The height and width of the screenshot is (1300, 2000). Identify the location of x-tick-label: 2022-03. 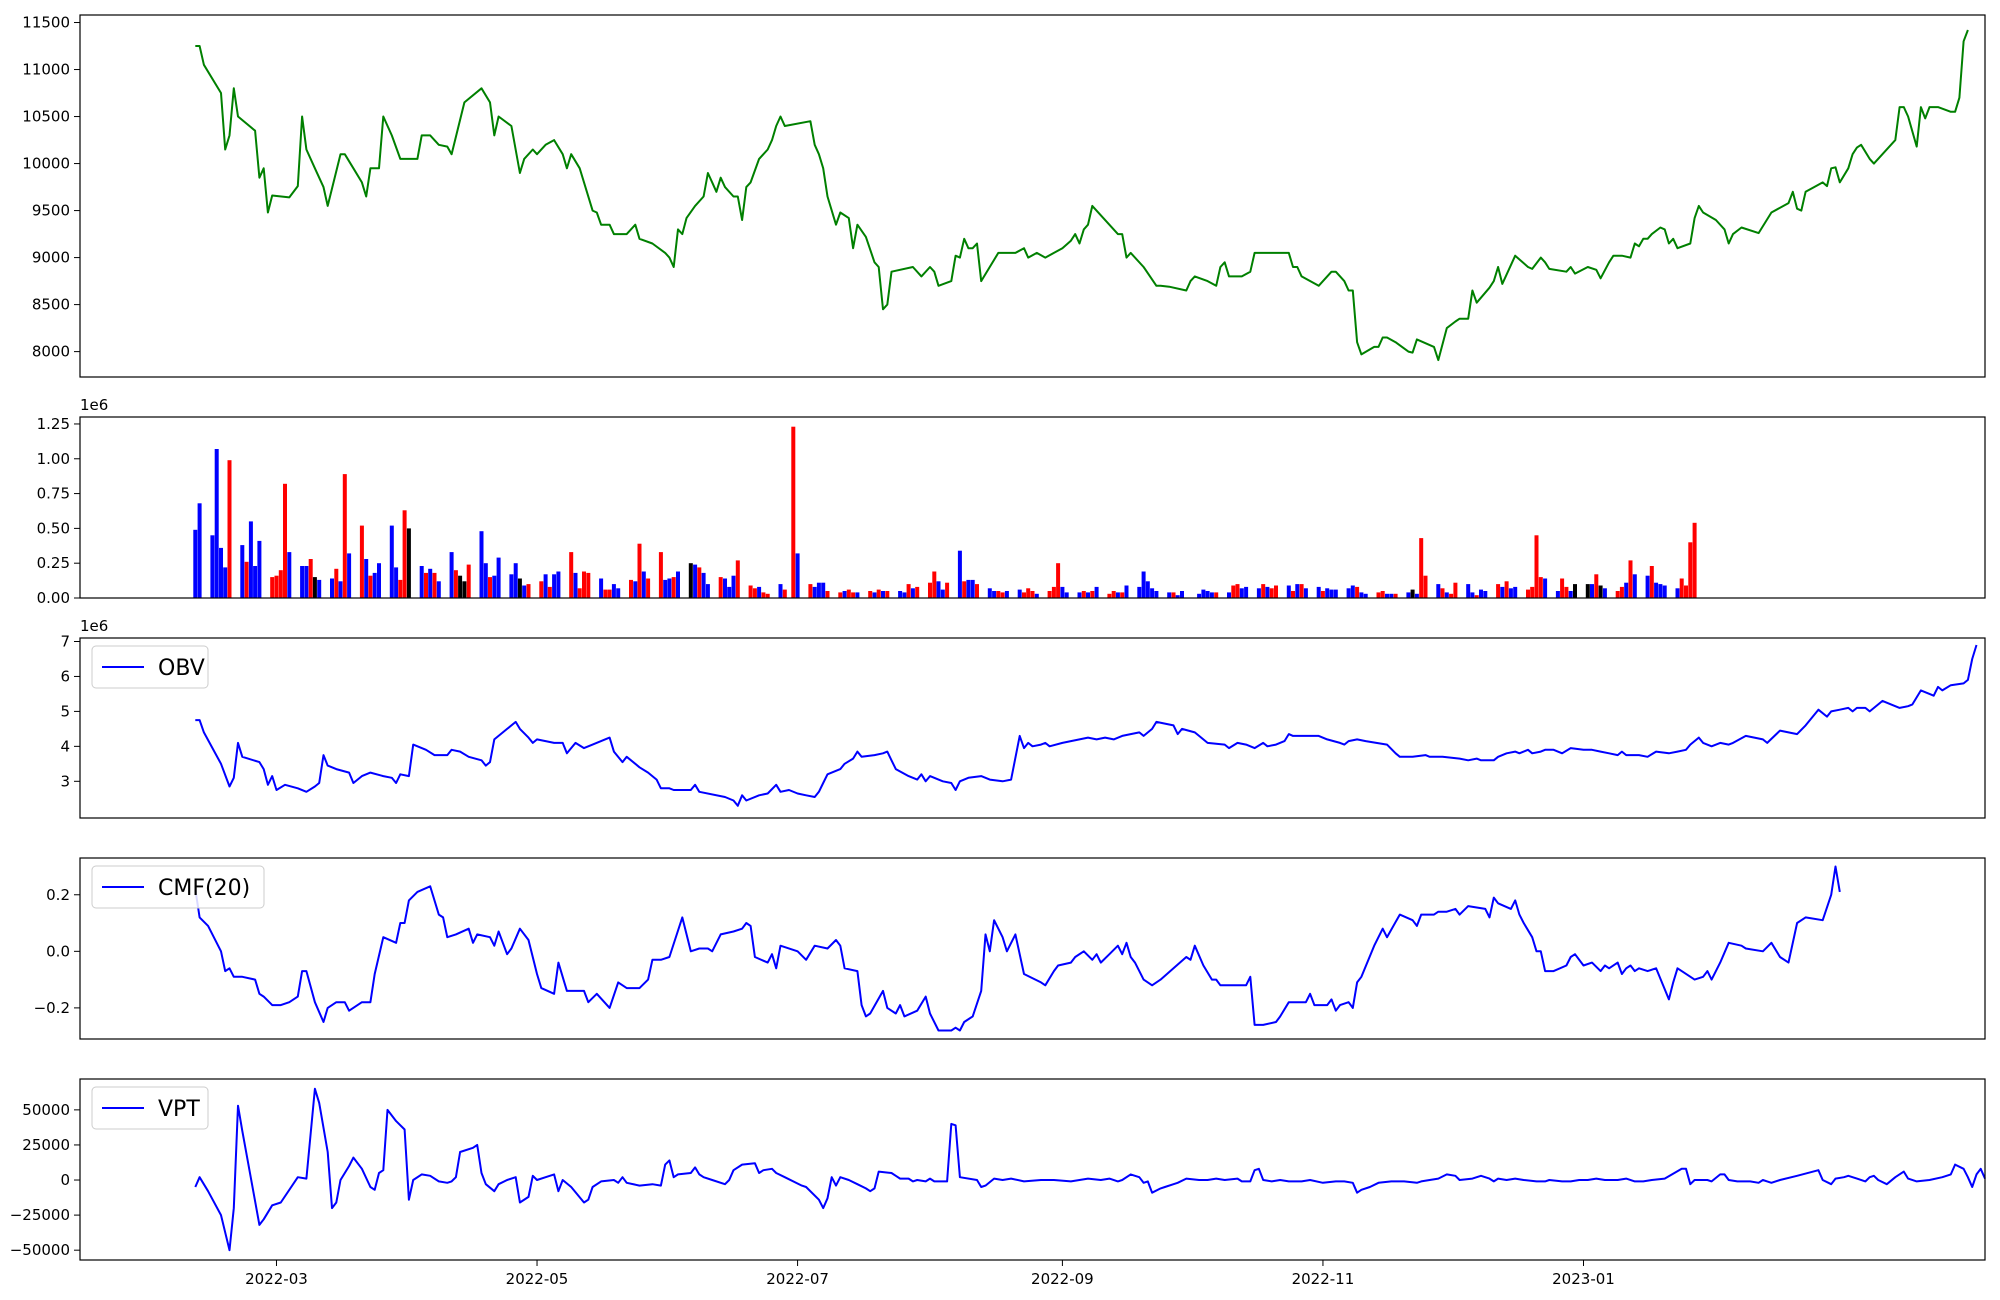
(276, 1279).